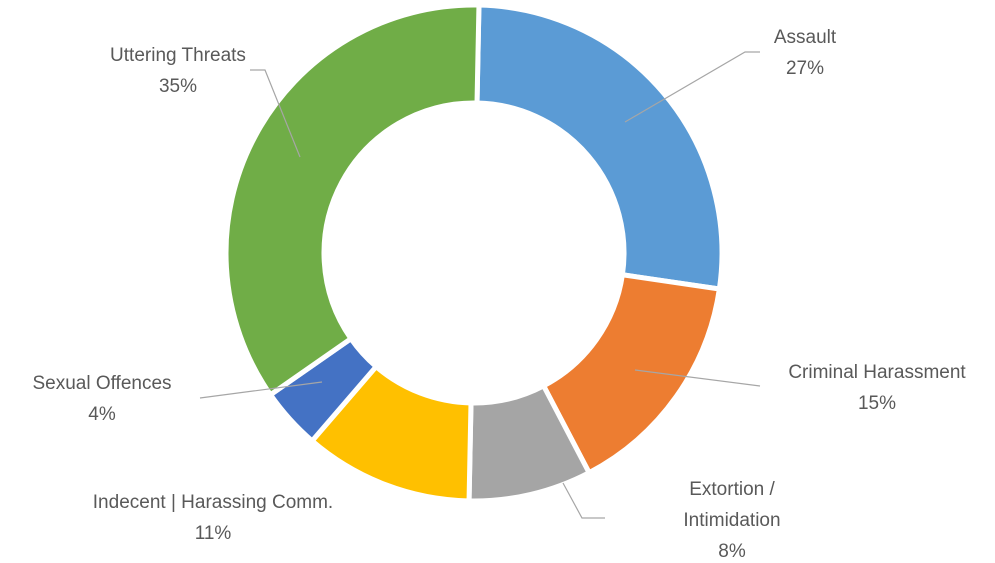  Describe the element at coordinates (178, 71) in the screenshot. I see `data-label: Uttering Threats 35%` at that location.